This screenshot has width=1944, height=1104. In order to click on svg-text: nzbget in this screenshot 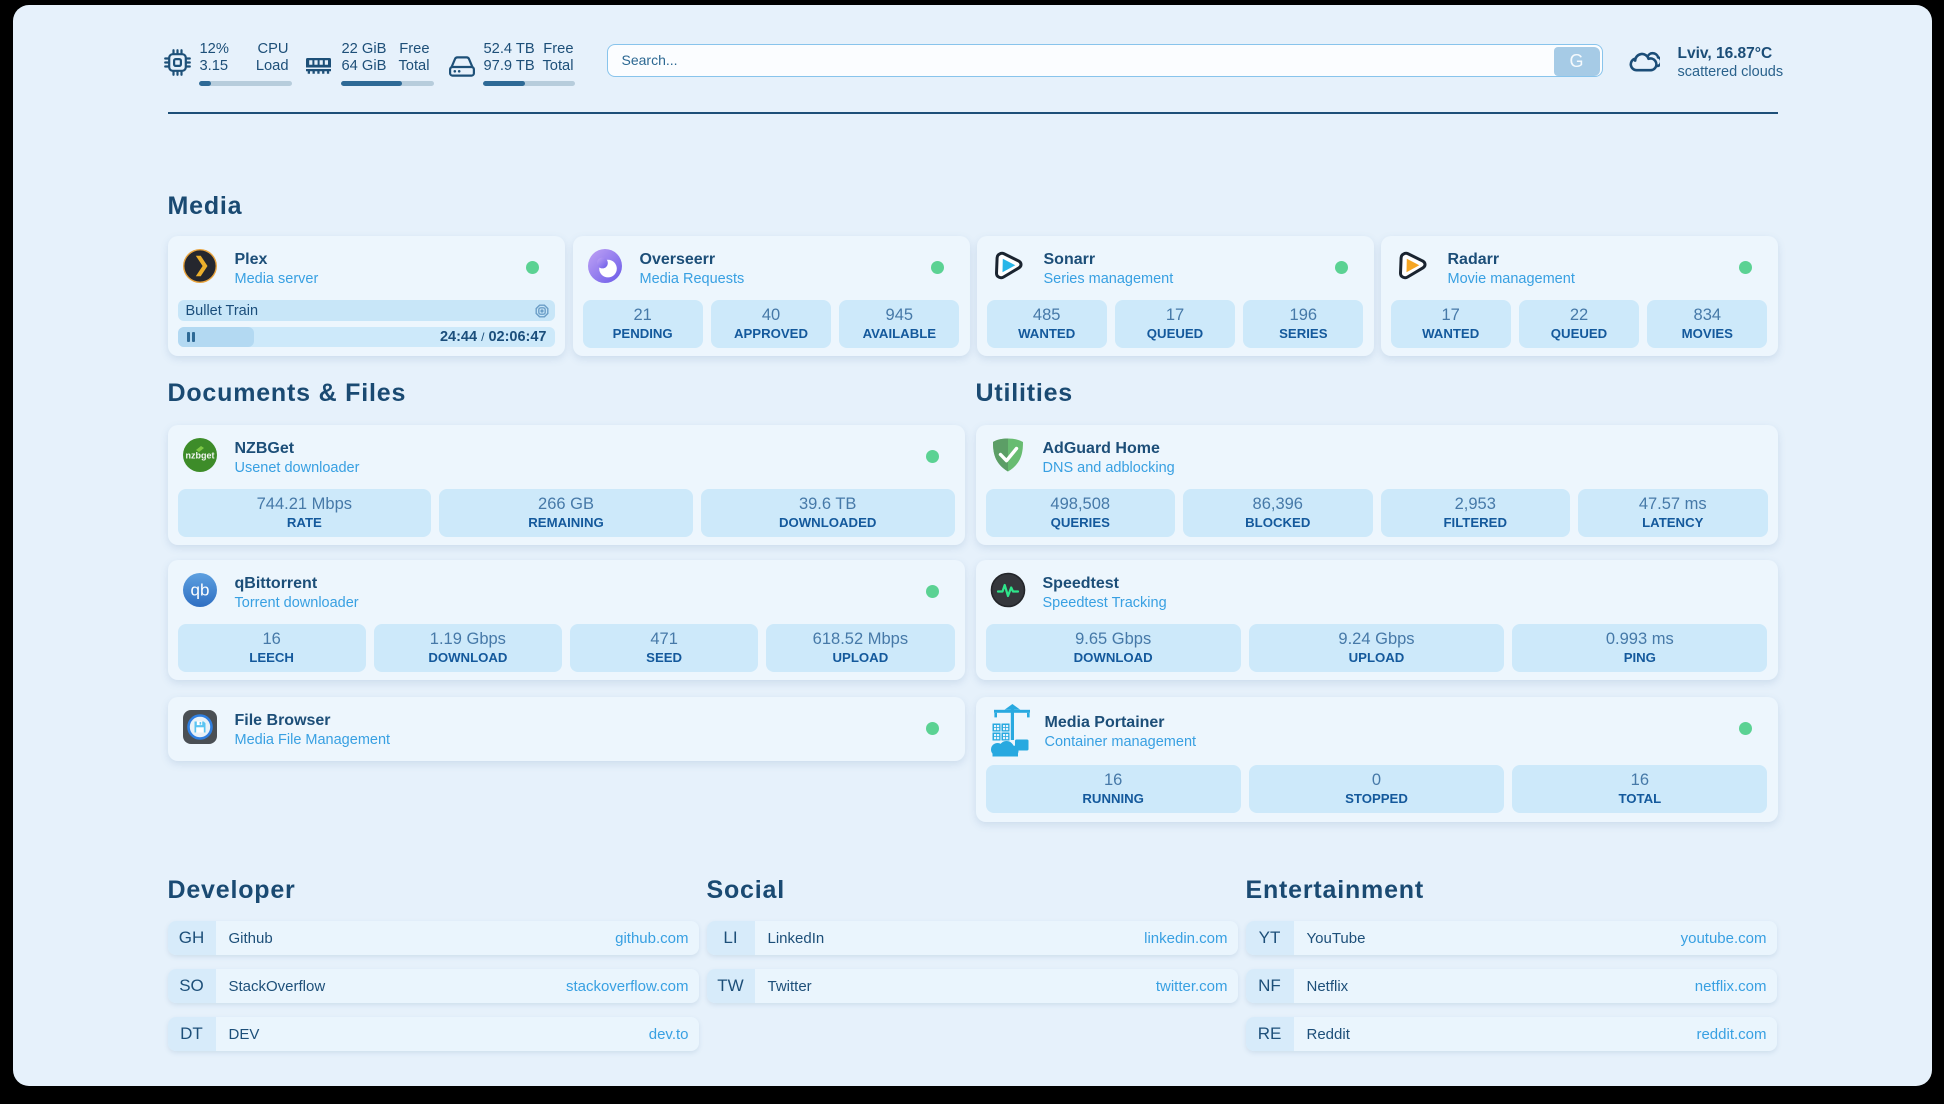, I will do `click(199, 456)`.